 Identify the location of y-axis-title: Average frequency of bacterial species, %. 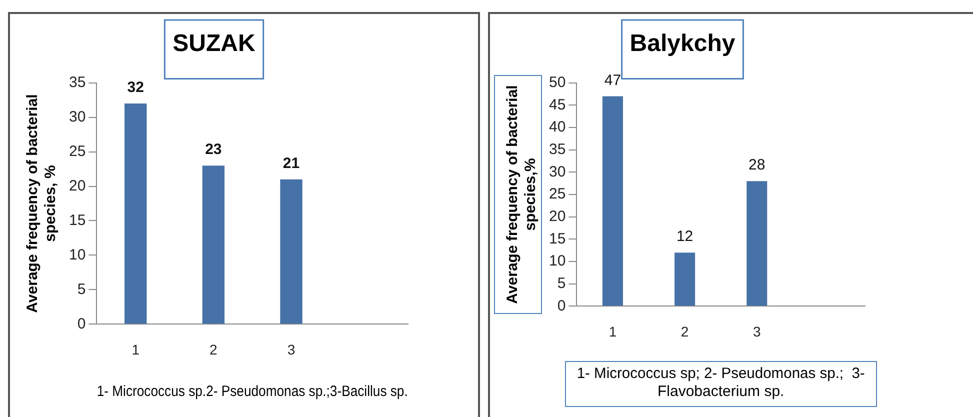
(42, 203).